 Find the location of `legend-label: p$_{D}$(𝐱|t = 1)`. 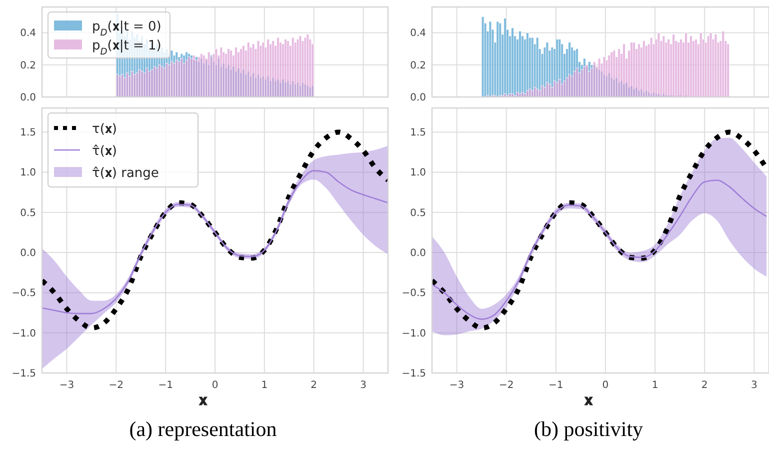

legend-label: p$_{D}$(𝐱|t = 1) is located at coordinates (127, 48).